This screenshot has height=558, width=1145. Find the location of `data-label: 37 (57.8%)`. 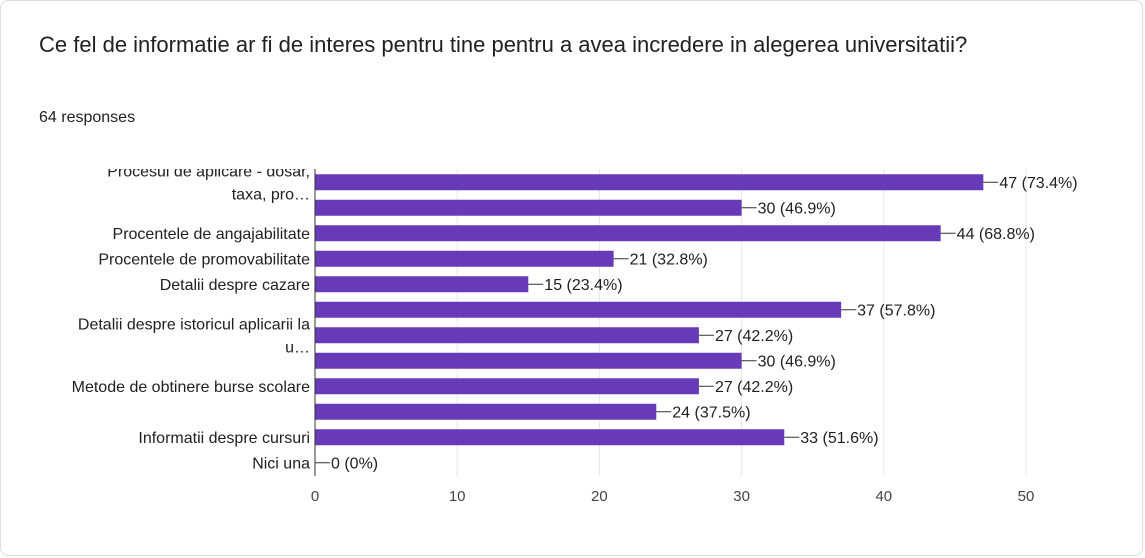

data-label: 37 (57.8%) is located at coordinates (896, 310).